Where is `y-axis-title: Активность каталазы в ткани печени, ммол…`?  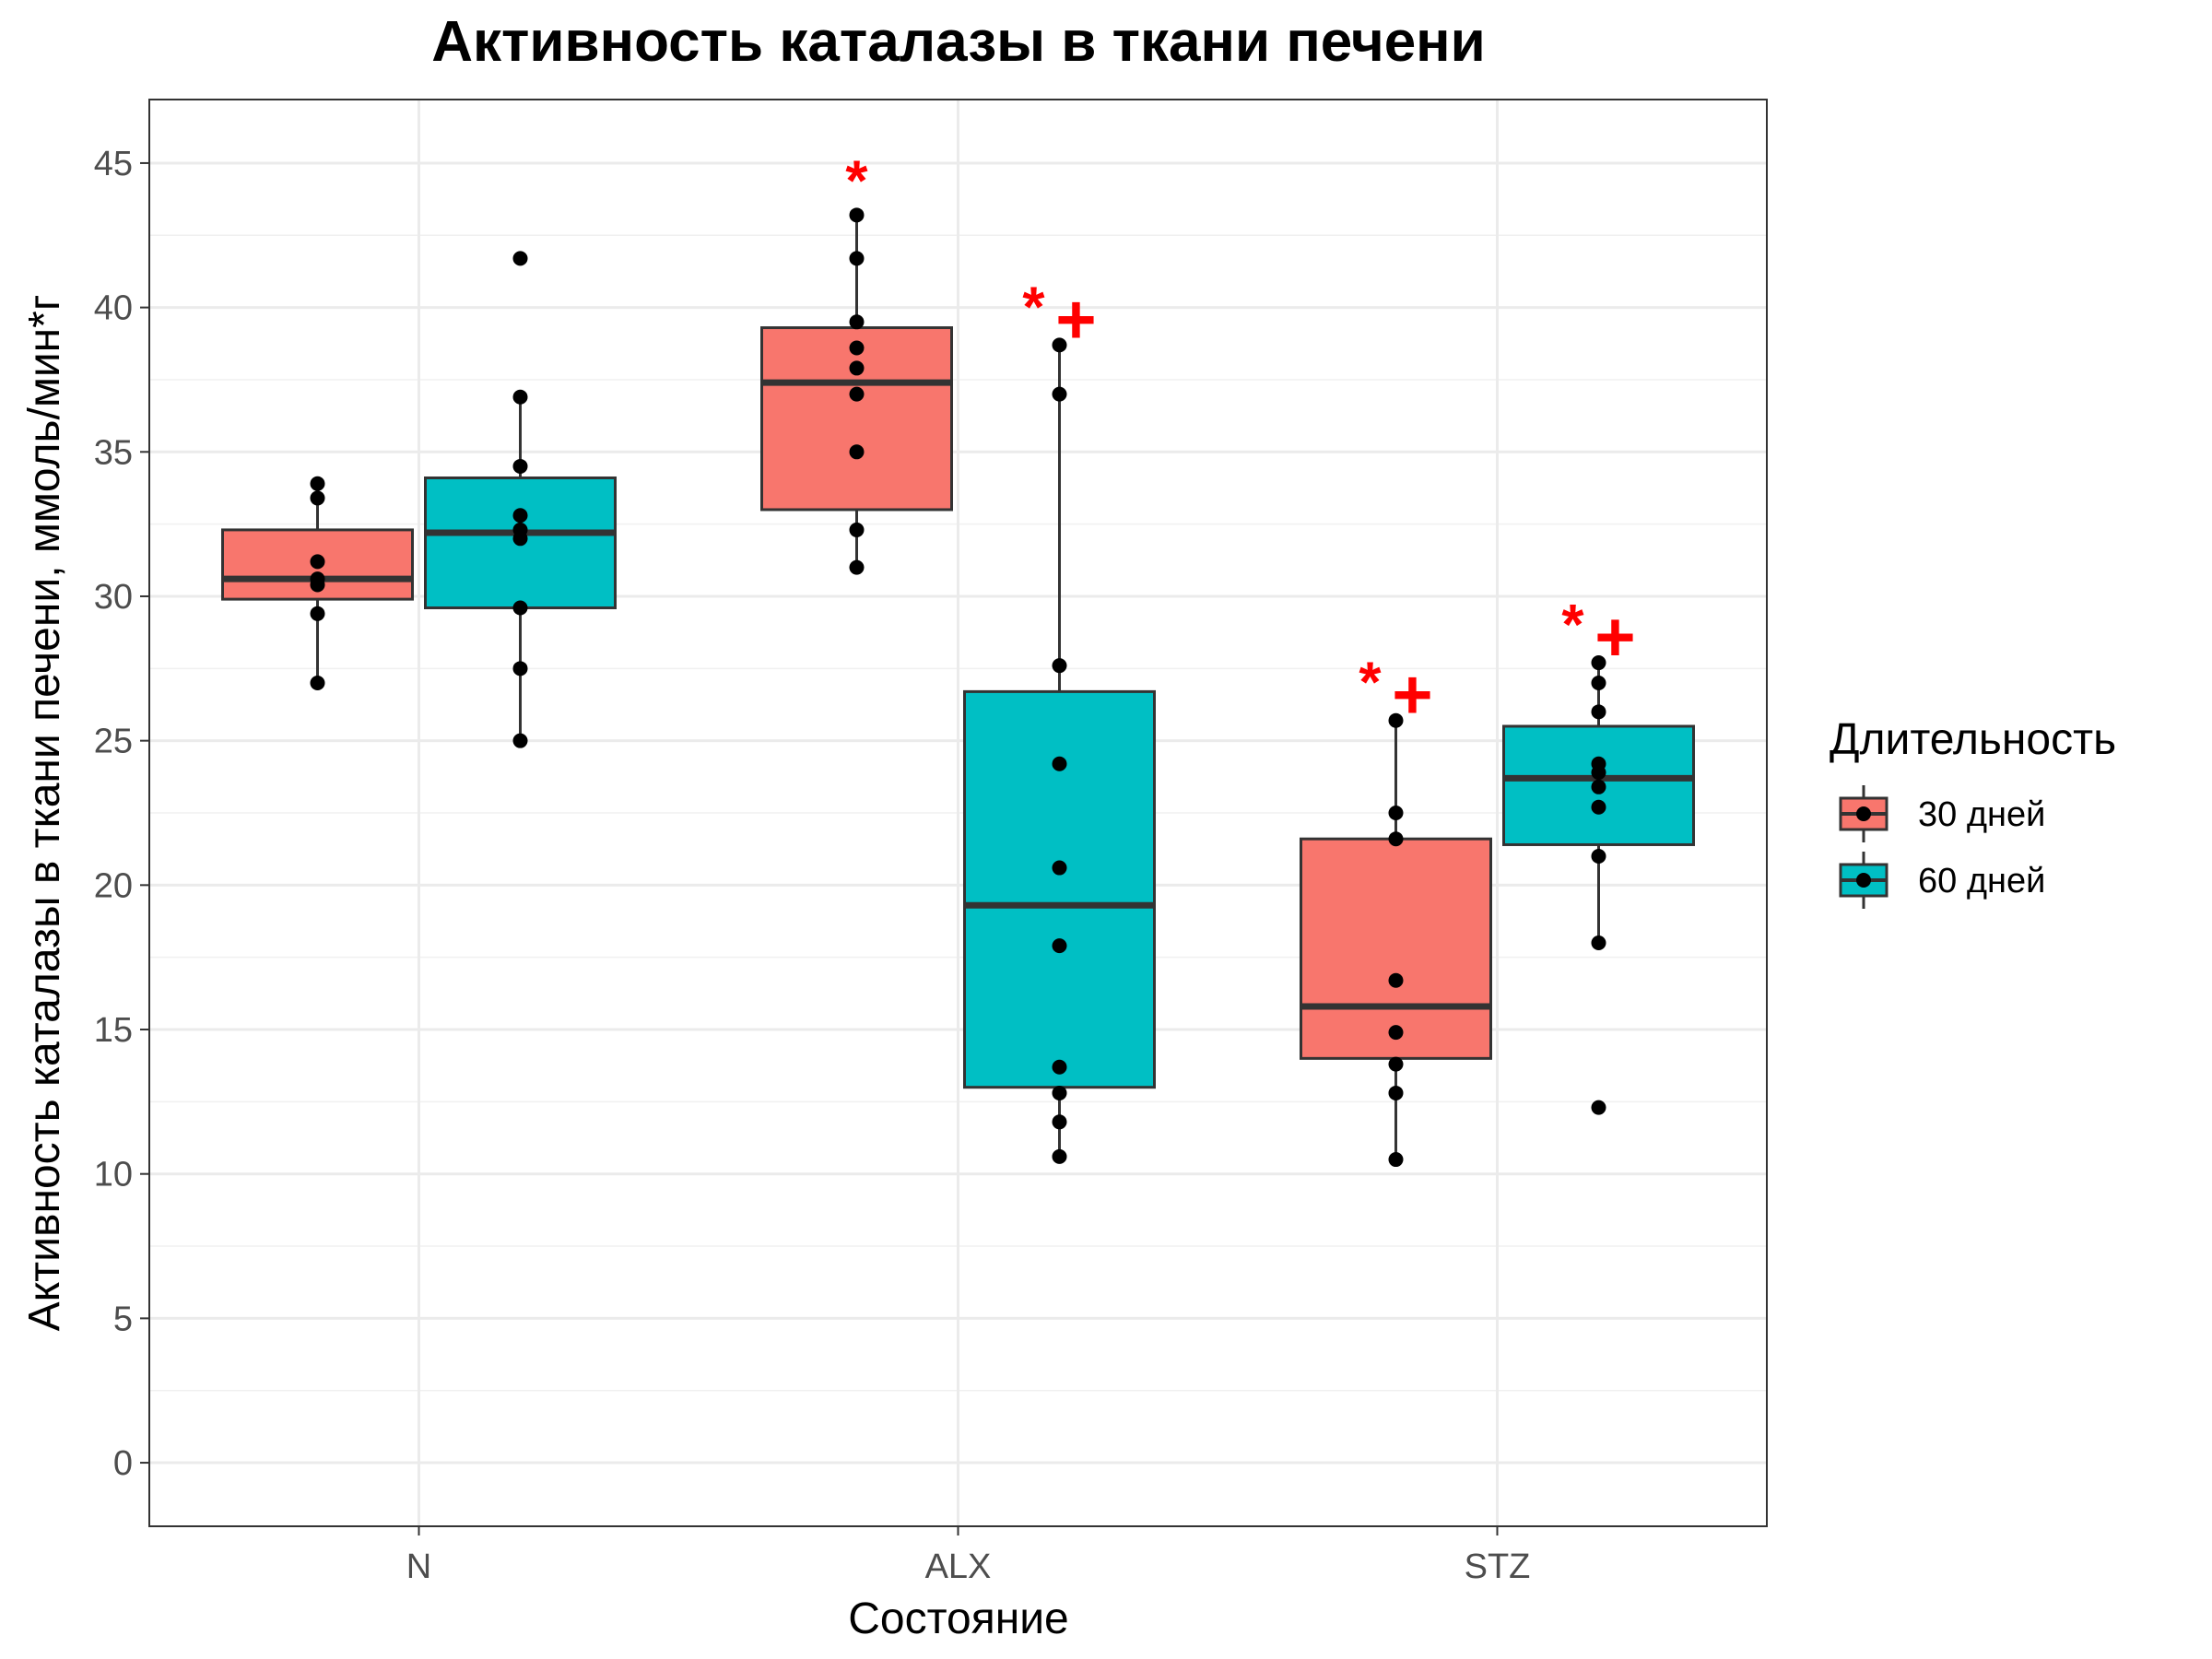
y-axis-title: Активность каталазы в ткани печени, ммол… is located at coordinates (44, 813).